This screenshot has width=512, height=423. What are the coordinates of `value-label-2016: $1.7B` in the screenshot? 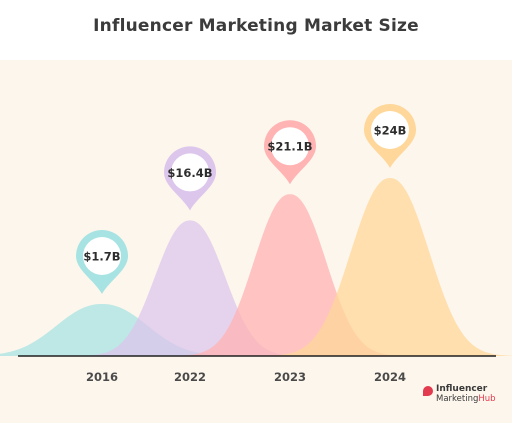 It's located at (101, 257).